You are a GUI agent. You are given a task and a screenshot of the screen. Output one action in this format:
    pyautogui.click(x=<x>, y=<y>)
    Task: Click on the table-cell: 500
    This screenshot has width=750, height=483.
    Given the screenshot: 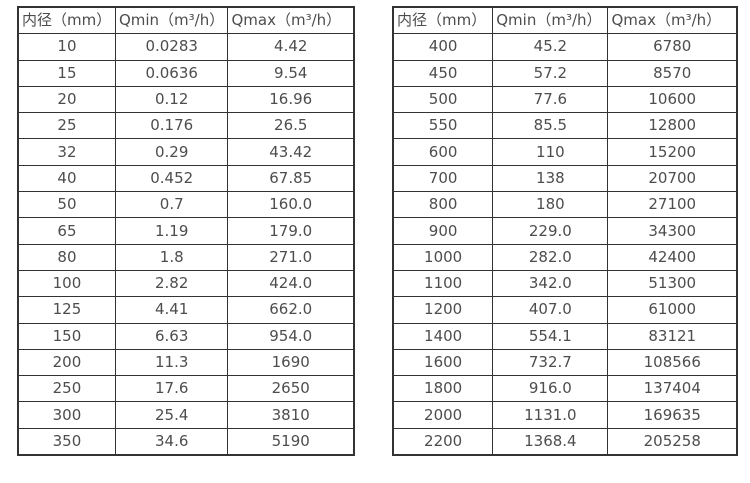 What is the action you would take?
    pyautogui.click(x=443, y=99)
    